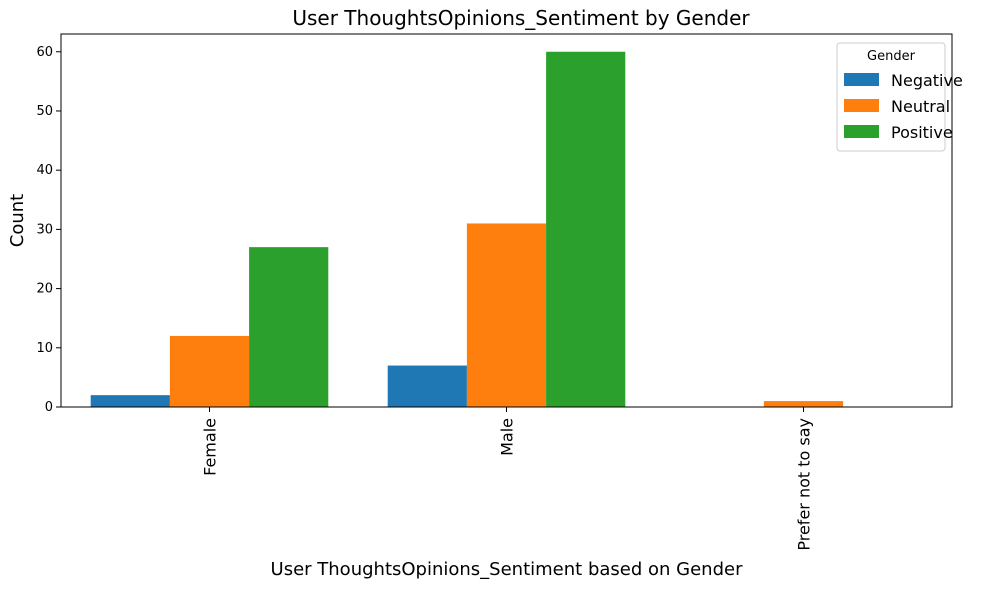  Describe the element at coordinates (44, 111) in the screenshot. I see `y-tick-label: 50` at that location.